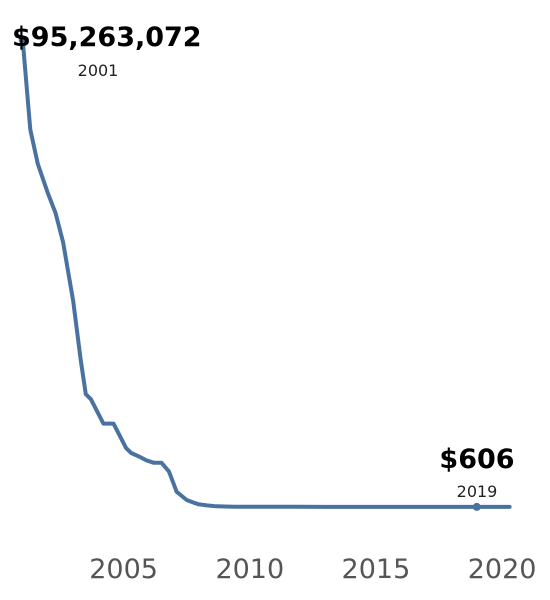  I want to click on x-tick-label: 2005, so click(123, 569).